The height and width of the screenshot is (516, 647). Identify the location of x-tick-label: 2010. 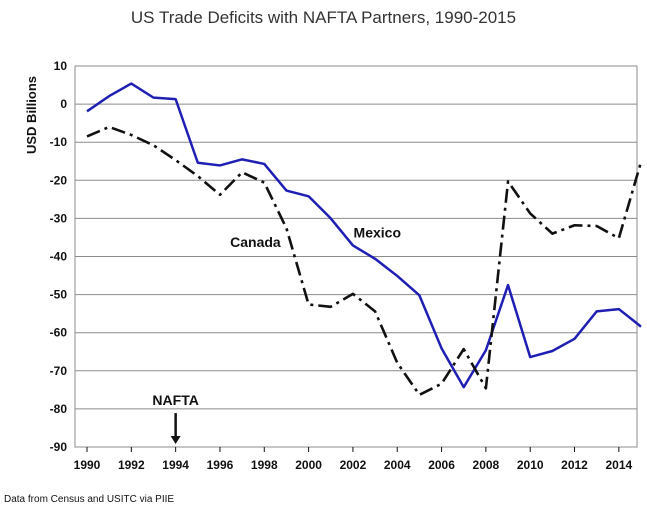
(530, 465).